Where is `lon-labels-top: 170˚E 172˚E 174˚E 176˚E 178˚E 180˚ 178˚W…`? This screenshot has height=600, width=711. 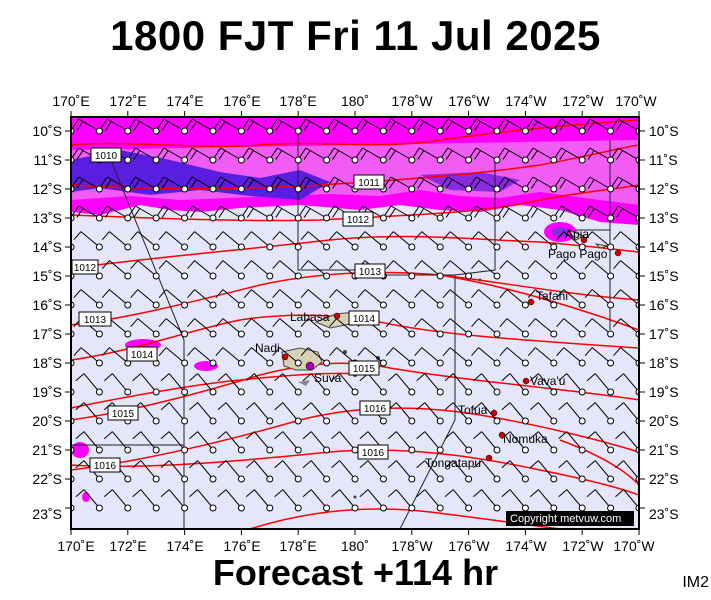
lon-labels-top: 170˚E 172˚E 174˚E 176˚E 178˚E 180˚ 178˚W… is located at coordinates (354, 101).